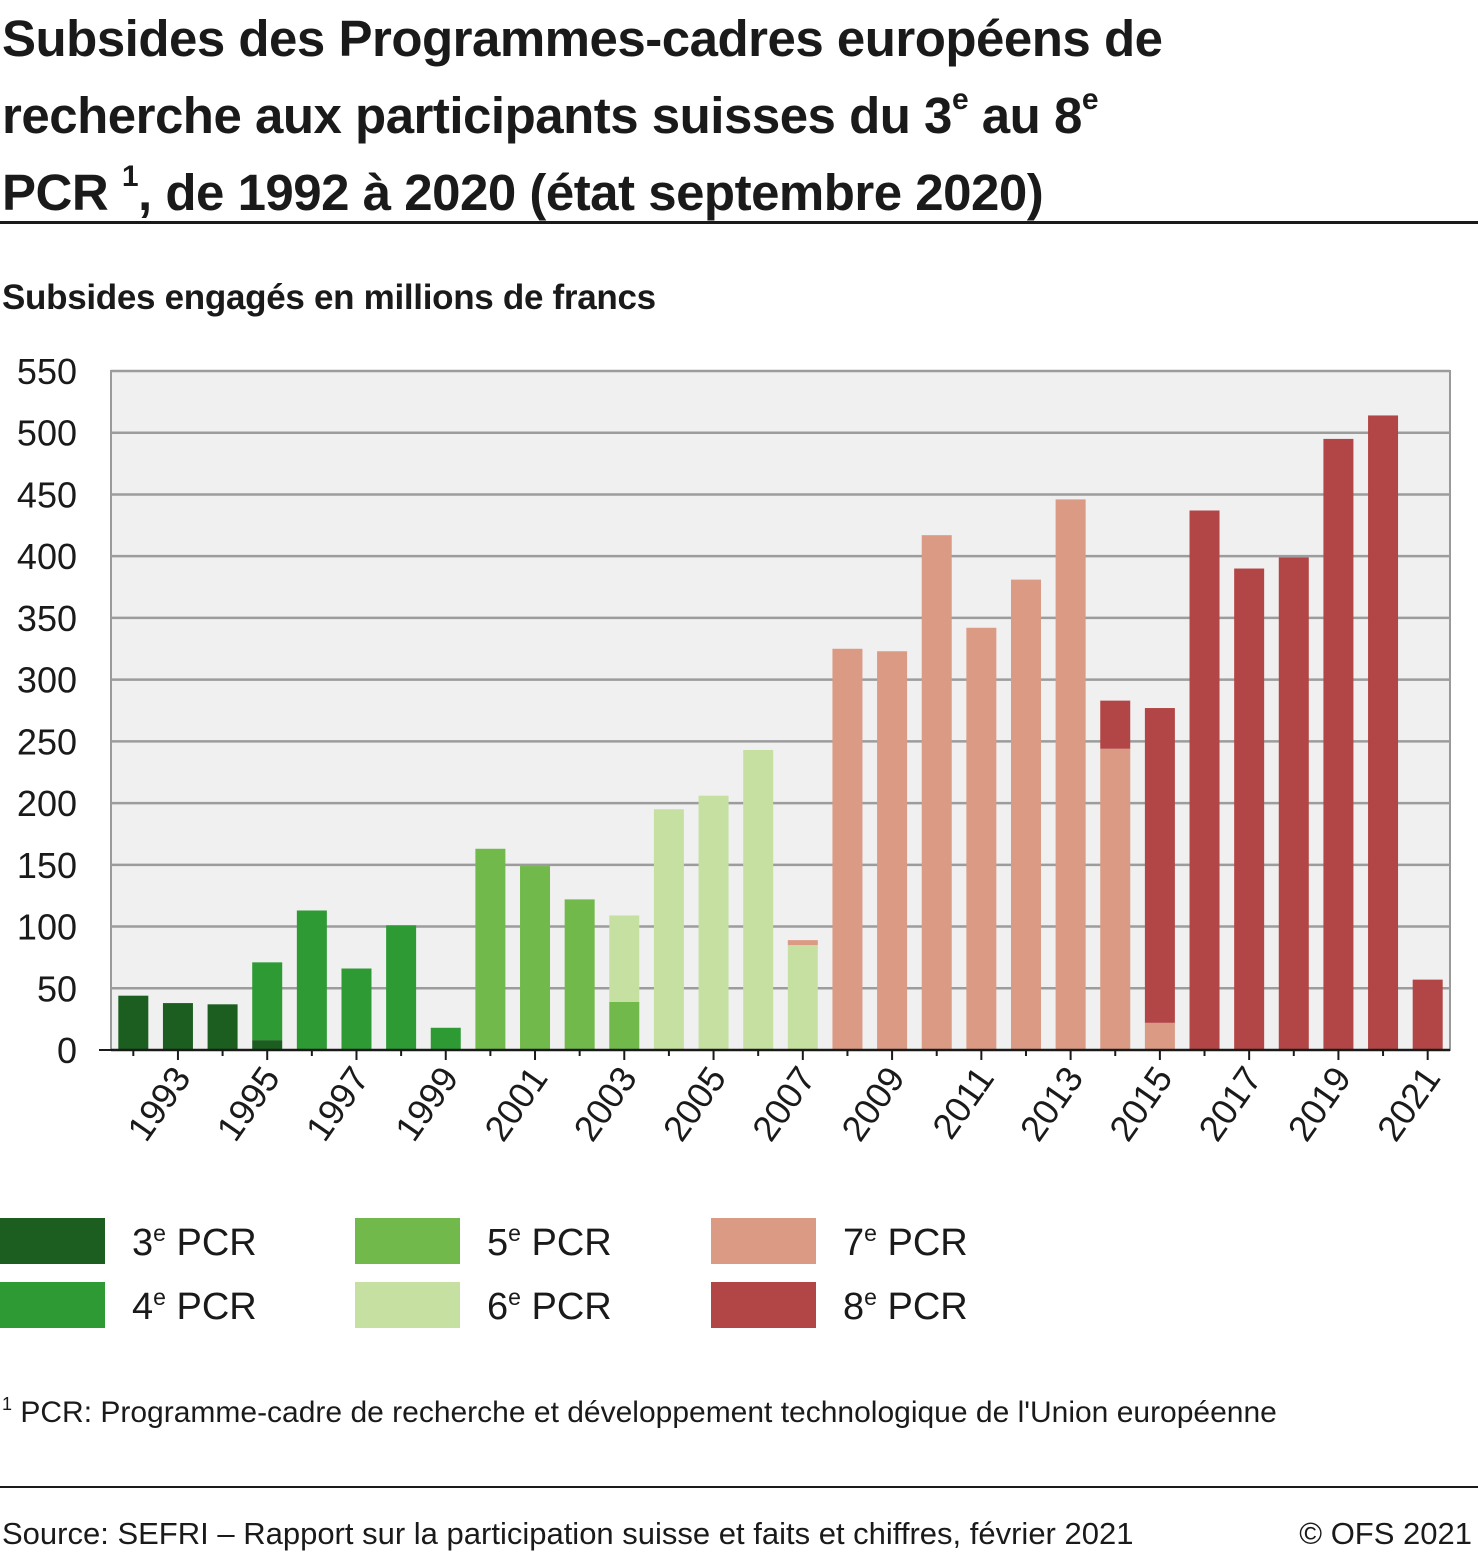  I want to click on copyright-note: © OFS 2021, so click(1385, 1533).